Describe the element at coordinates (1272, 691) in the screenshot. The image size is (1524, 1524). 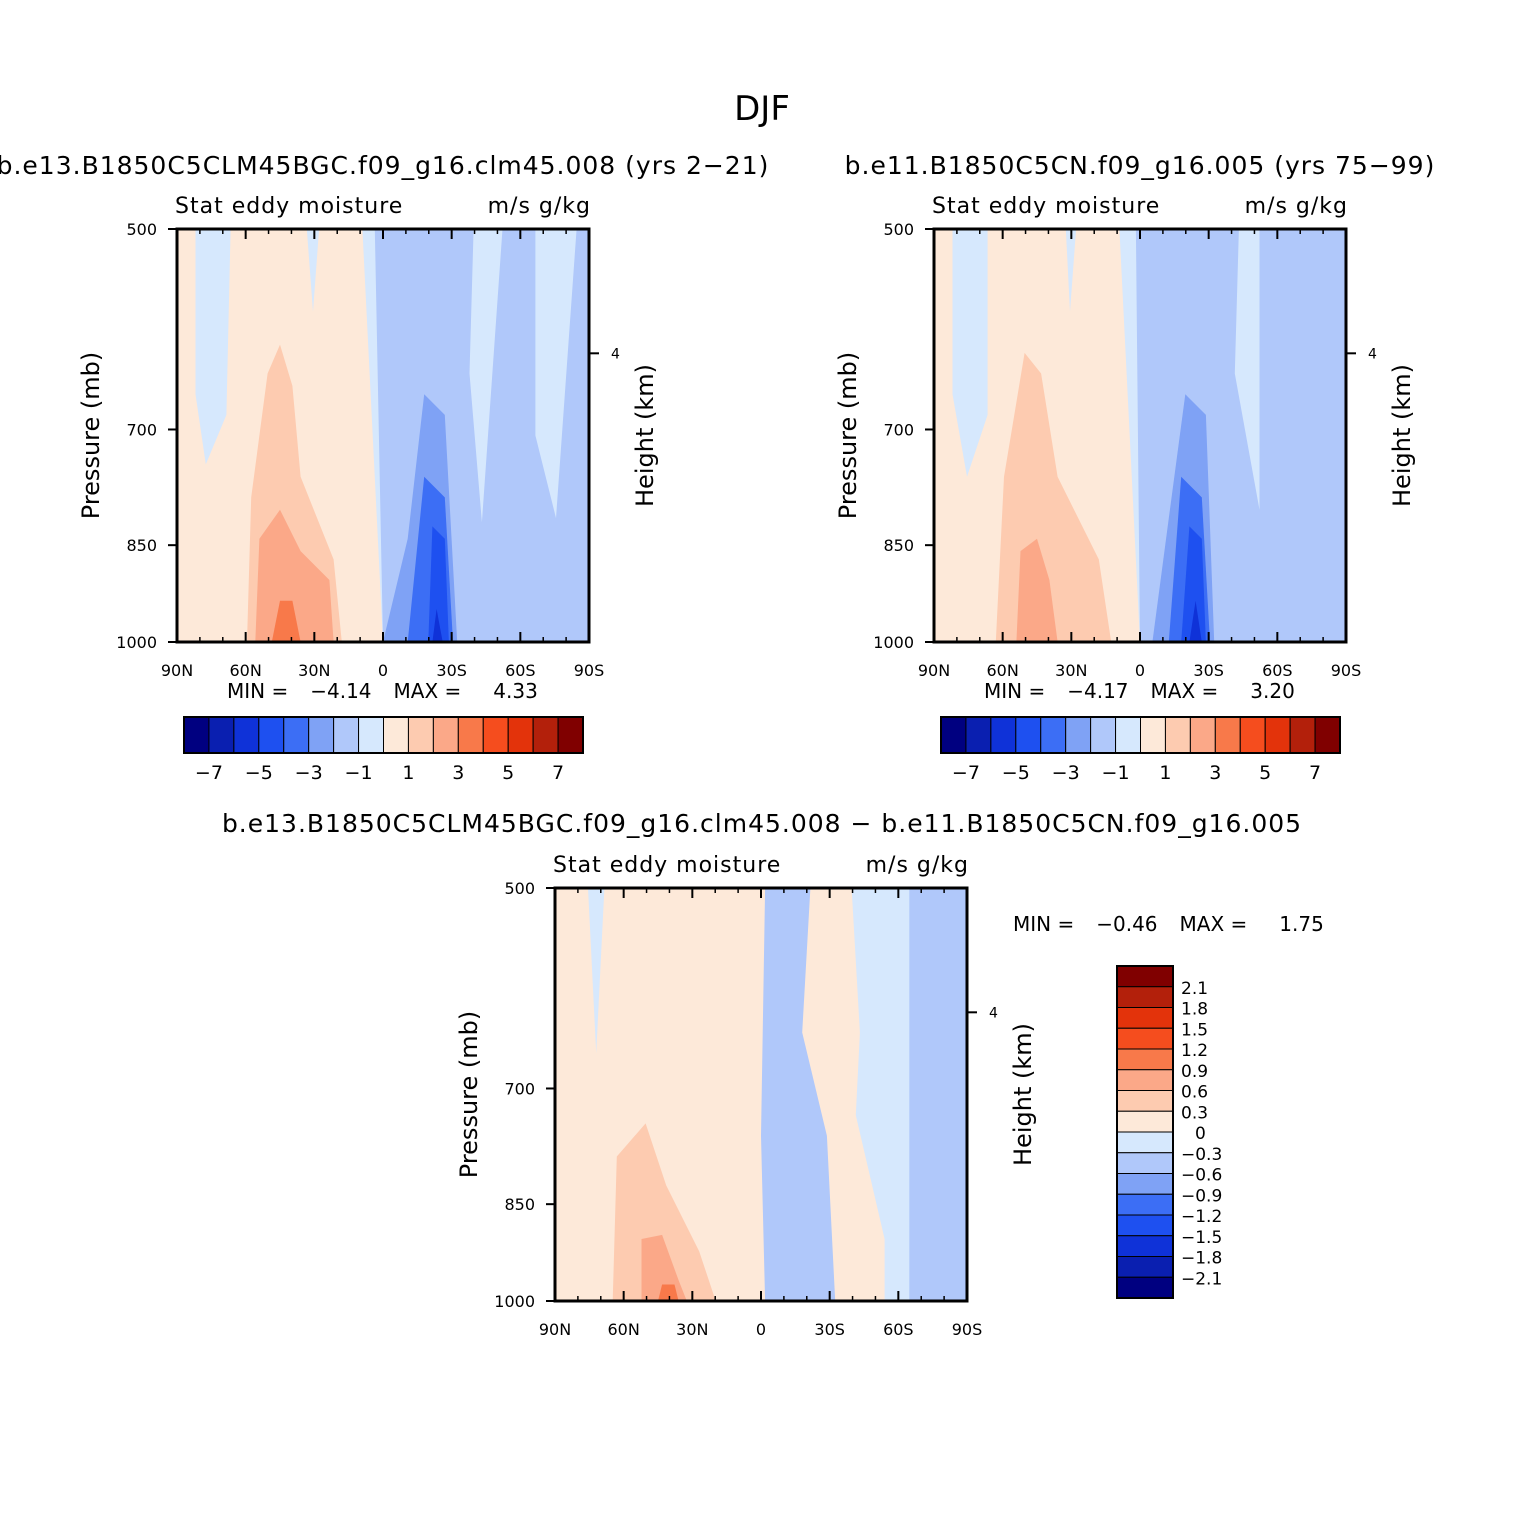
I see `minmax-max-value: 3.20` at that location.